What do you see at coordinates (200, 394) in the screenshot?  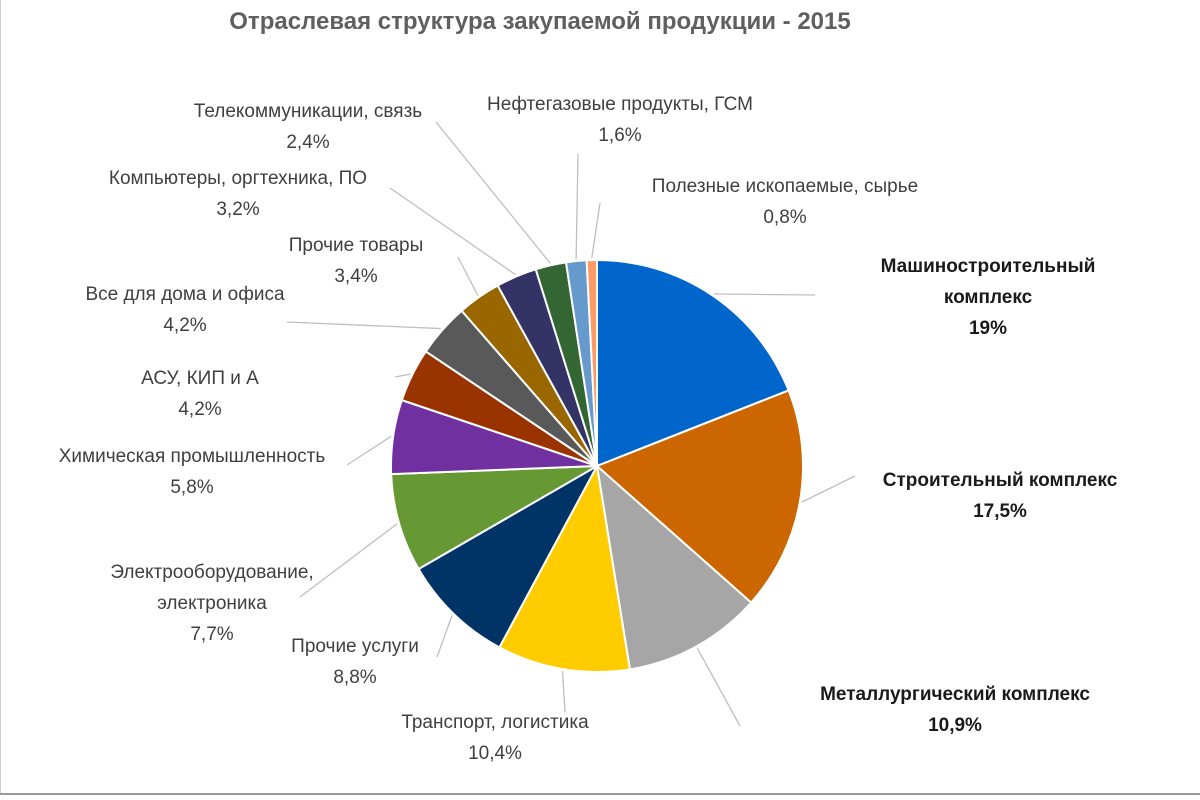 I see `slice-label: АСУ, КИП и А 4,2%` at bounding box center [200, 394].